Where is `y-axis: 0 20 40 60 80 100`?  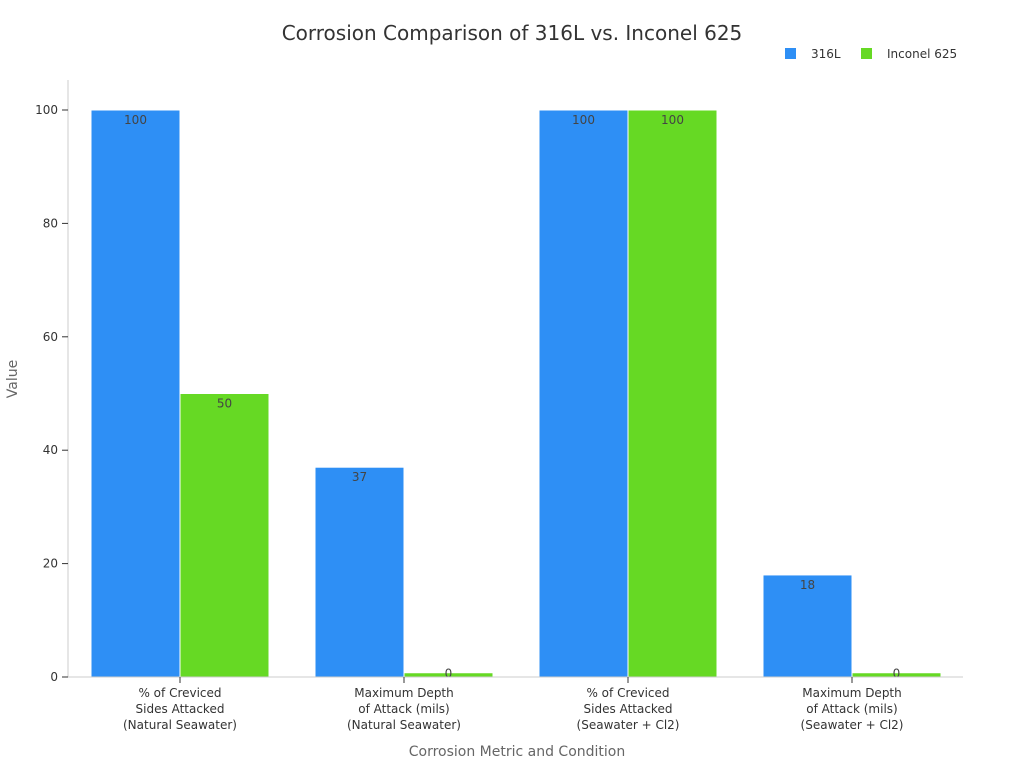
y-axis: 0 20 40 60 80 100 is located at coordinates (52, 382).